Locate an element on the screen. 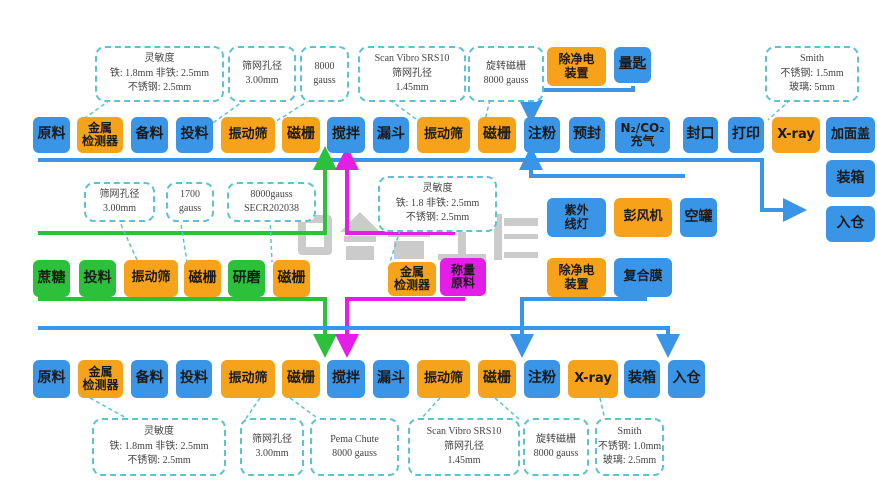 The image size is (877, 485). spec-callout: 1700 gauss is located at coordinates (190, 202).